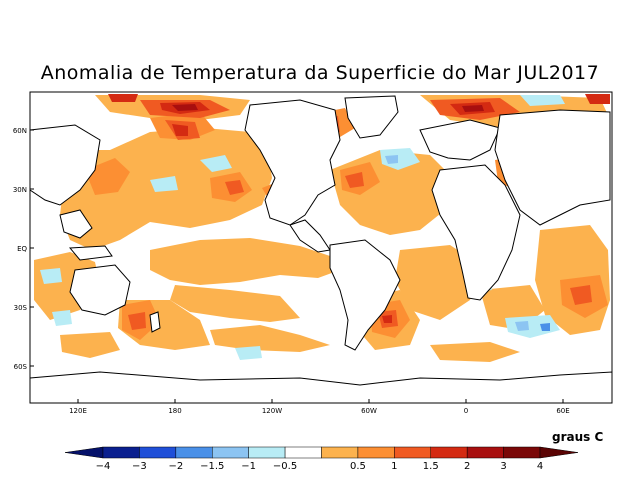  I want to click on lon-label: 60E, so click(562, 411).